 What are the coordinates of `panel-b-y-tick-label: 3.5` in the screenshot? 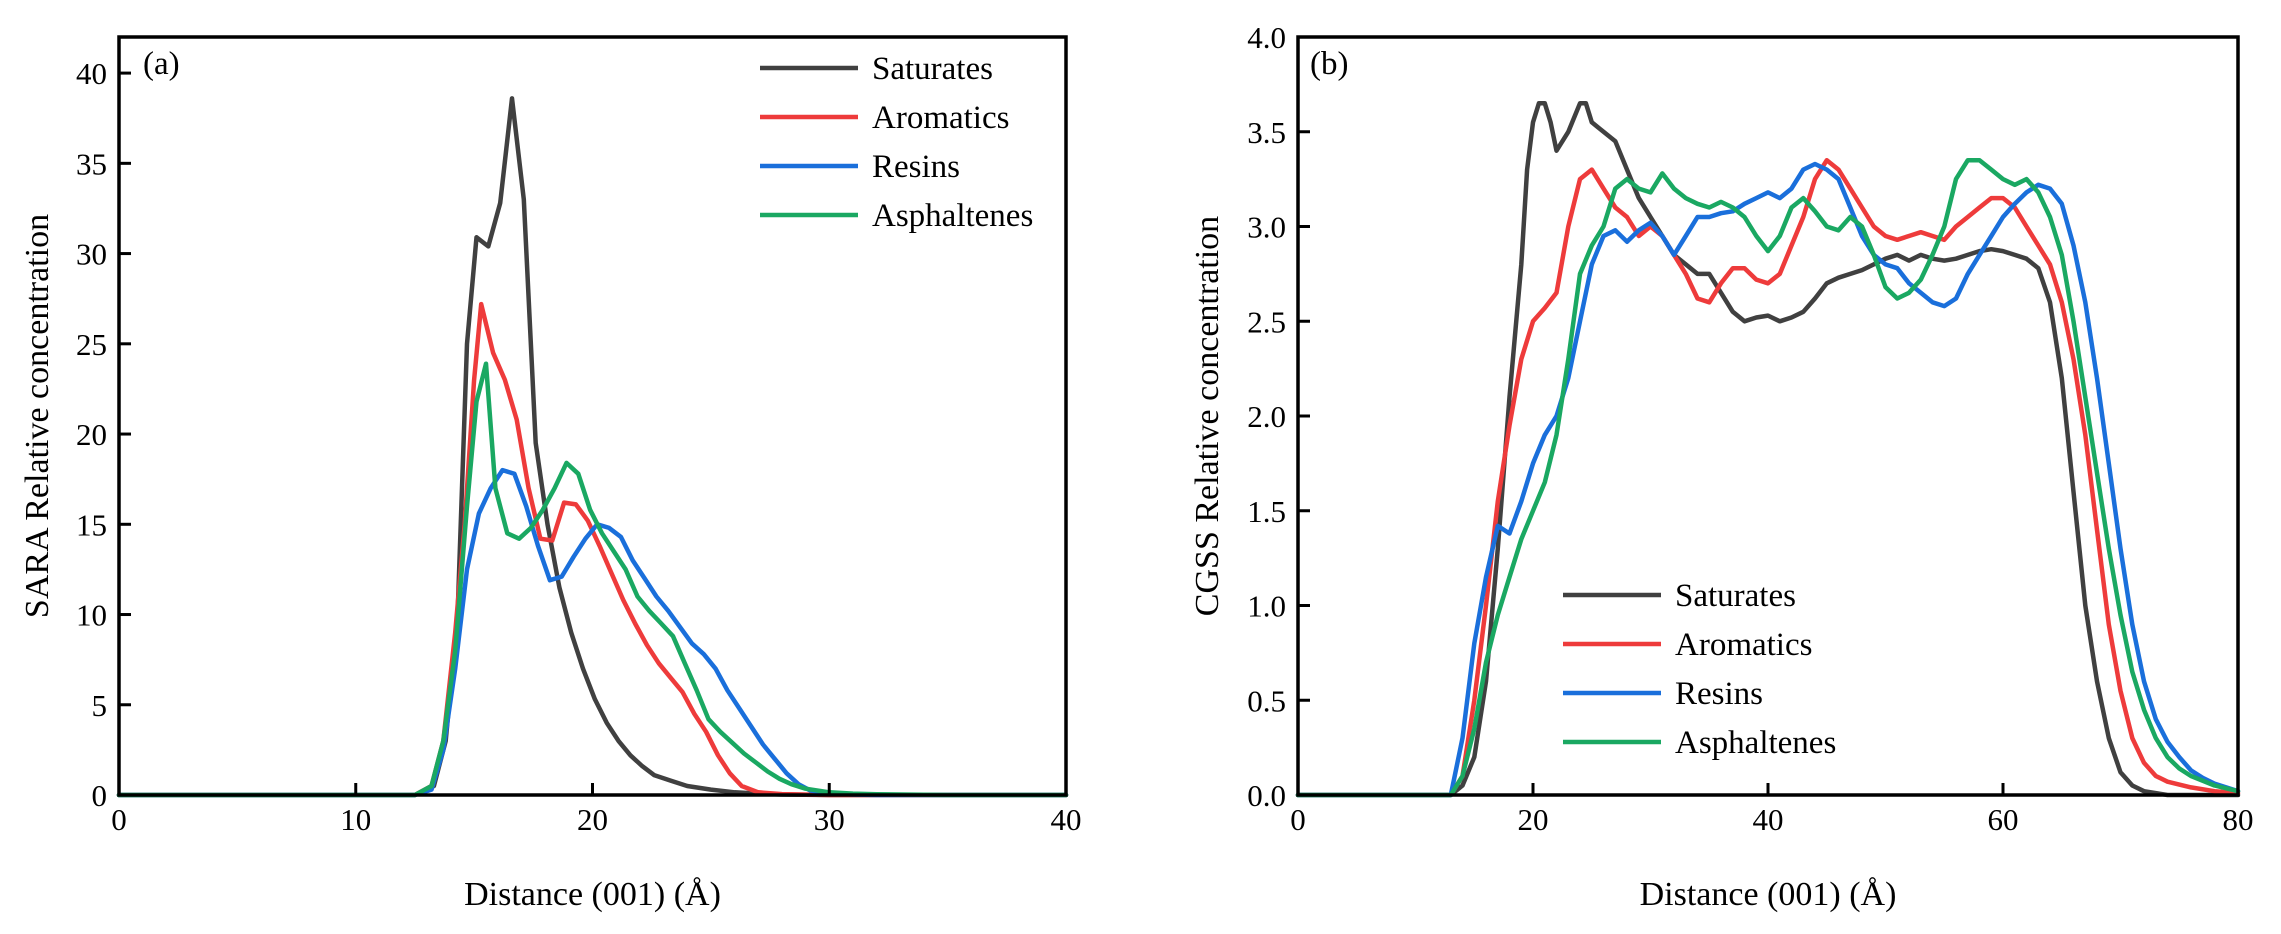 It's located at (1266, 132).